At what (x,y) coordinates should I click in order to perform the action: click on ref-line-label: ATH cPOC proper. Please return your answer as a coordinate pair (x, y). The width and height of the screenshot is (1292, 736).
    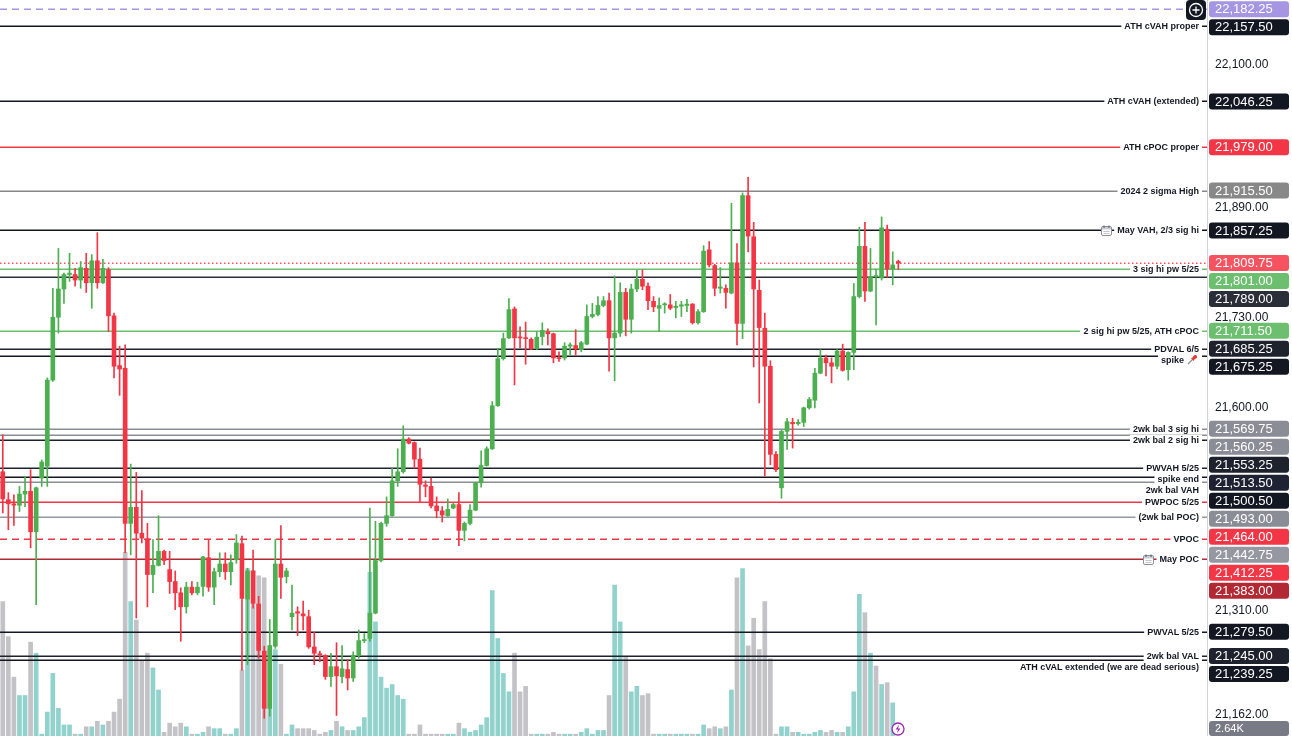
    Looking at the image, I should click on (1161, 147).